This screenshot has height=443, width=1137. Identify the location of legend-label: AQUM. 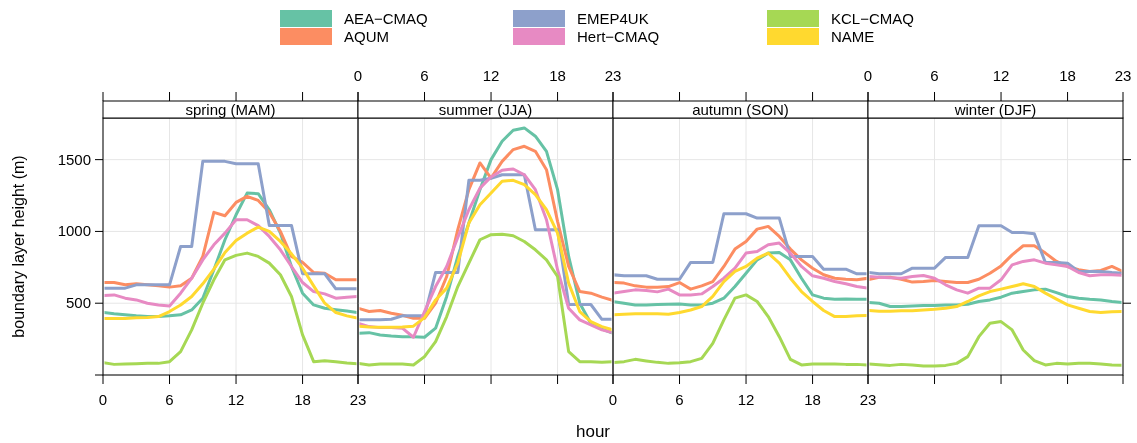
(366, 36).